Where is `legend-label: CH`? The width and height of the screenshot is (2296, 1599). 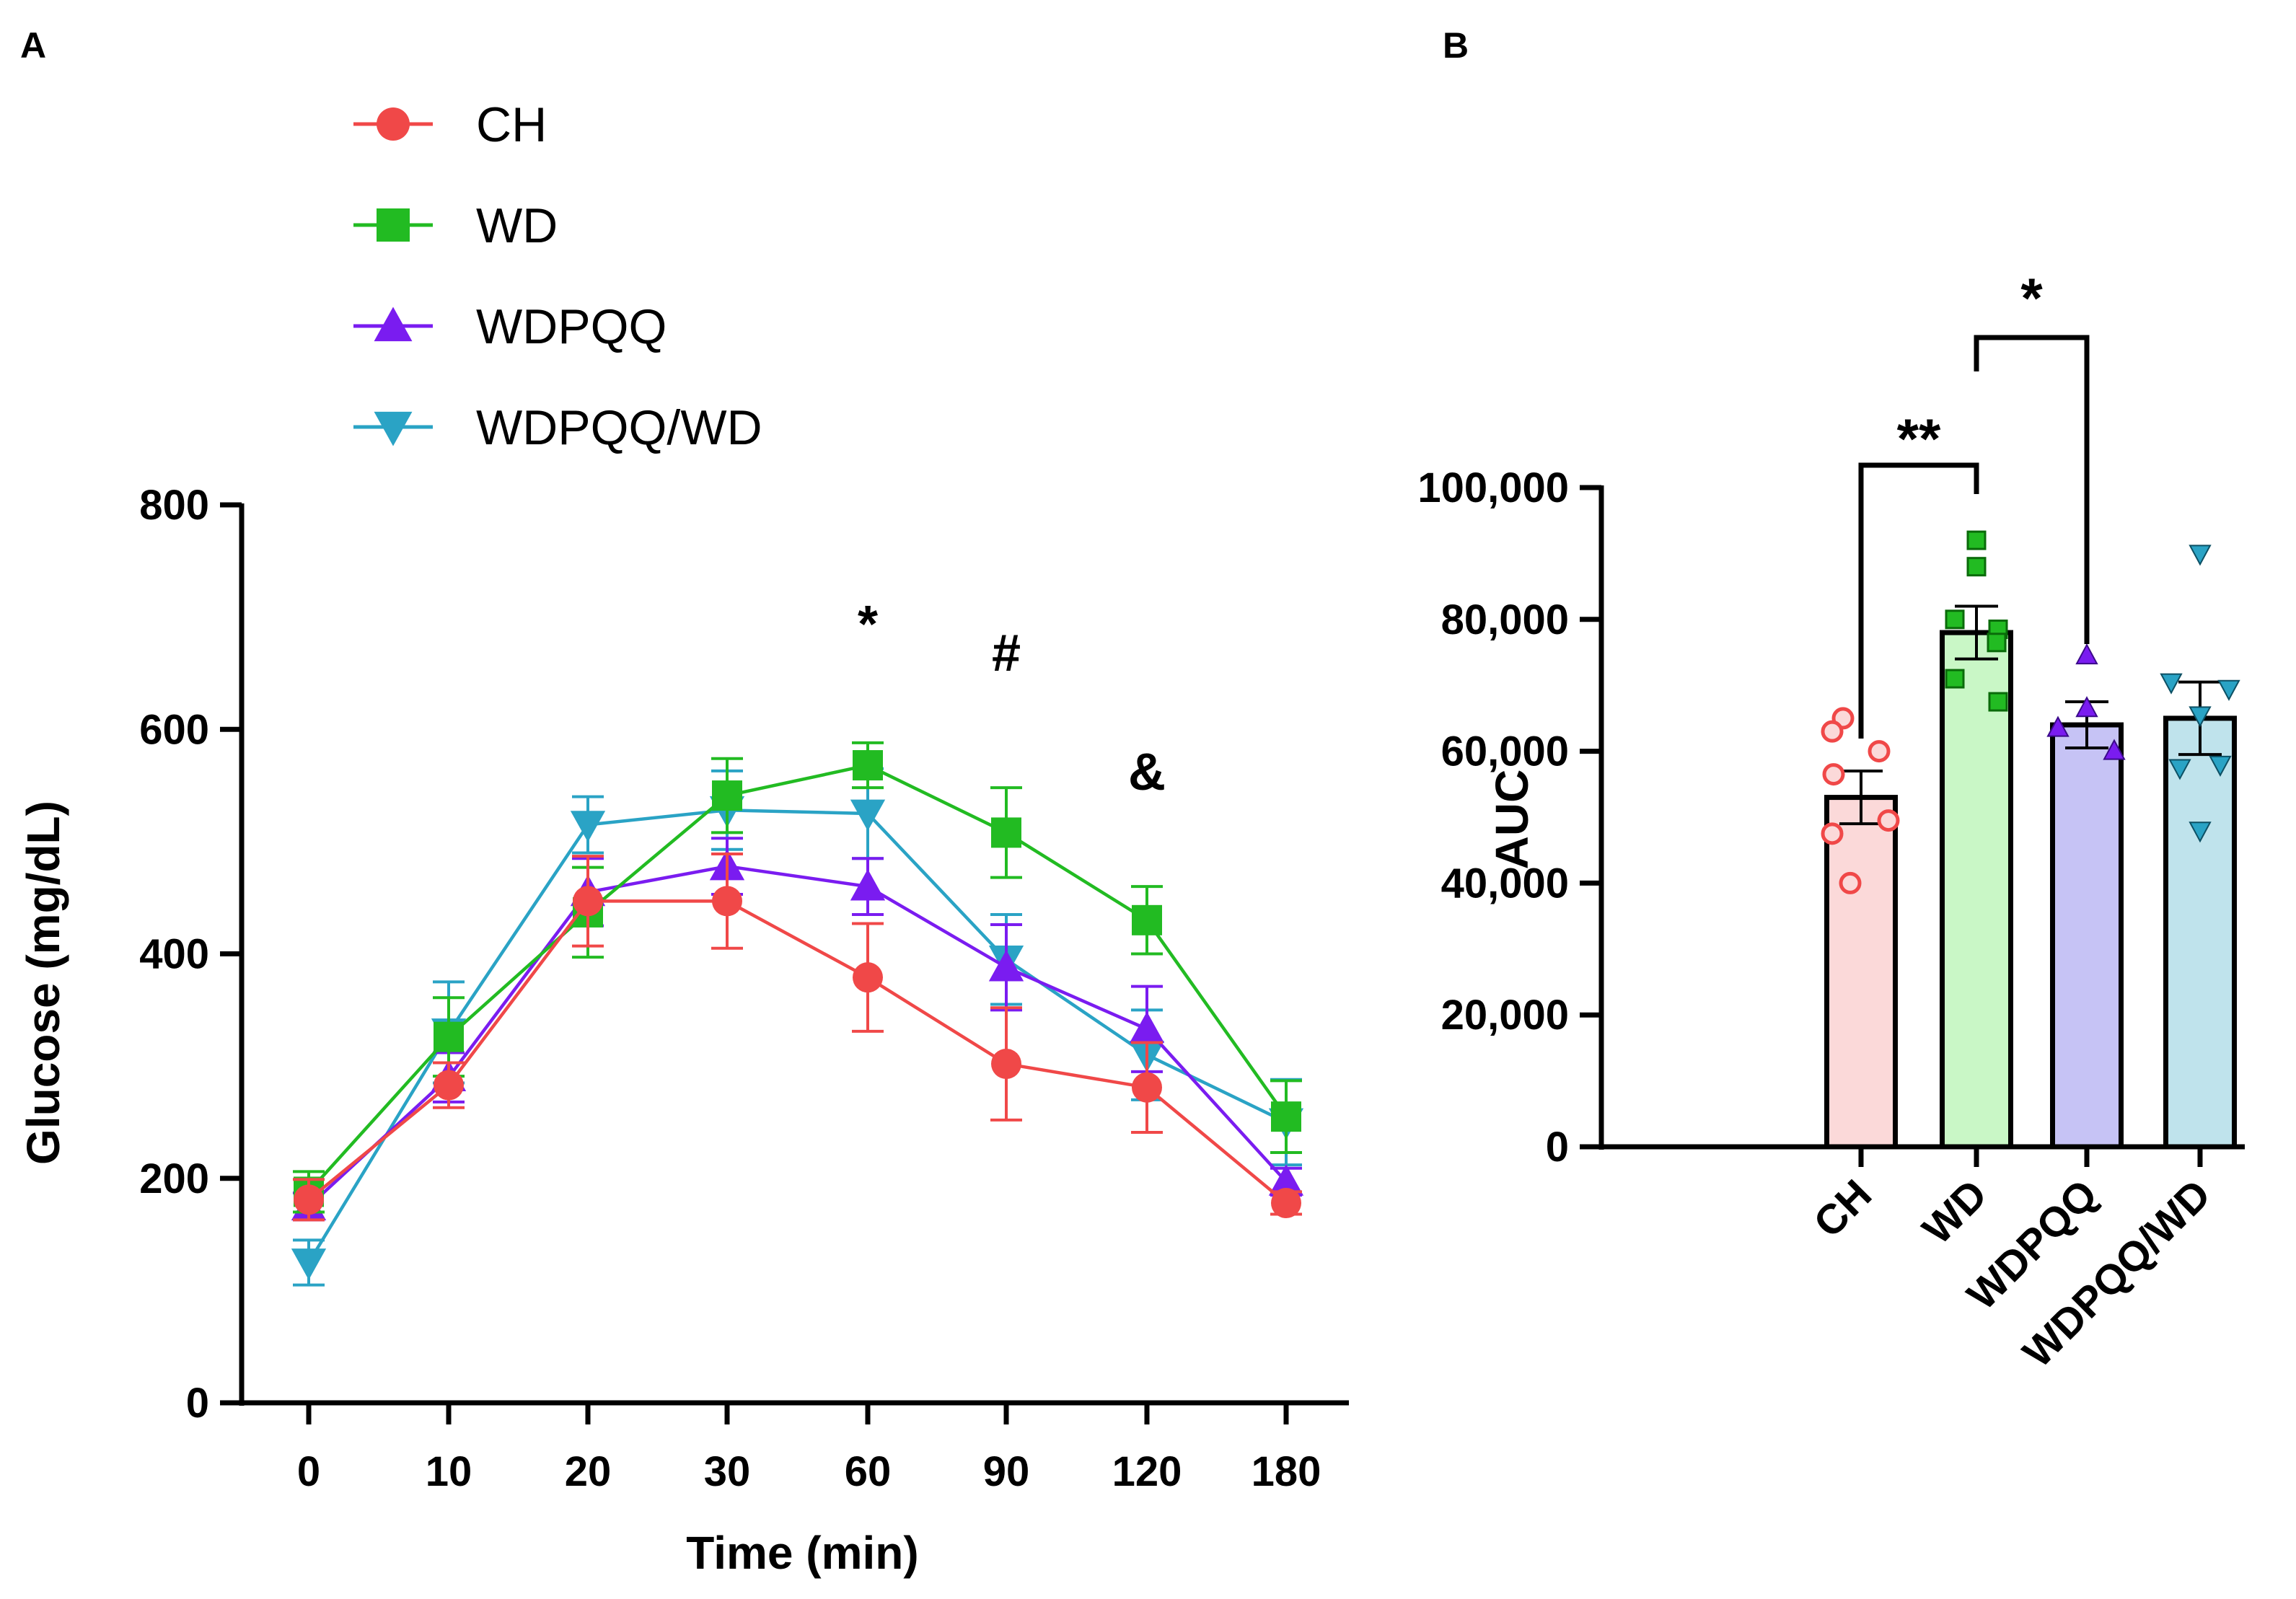 legend-label: CH is located at coordinates (512, 124).